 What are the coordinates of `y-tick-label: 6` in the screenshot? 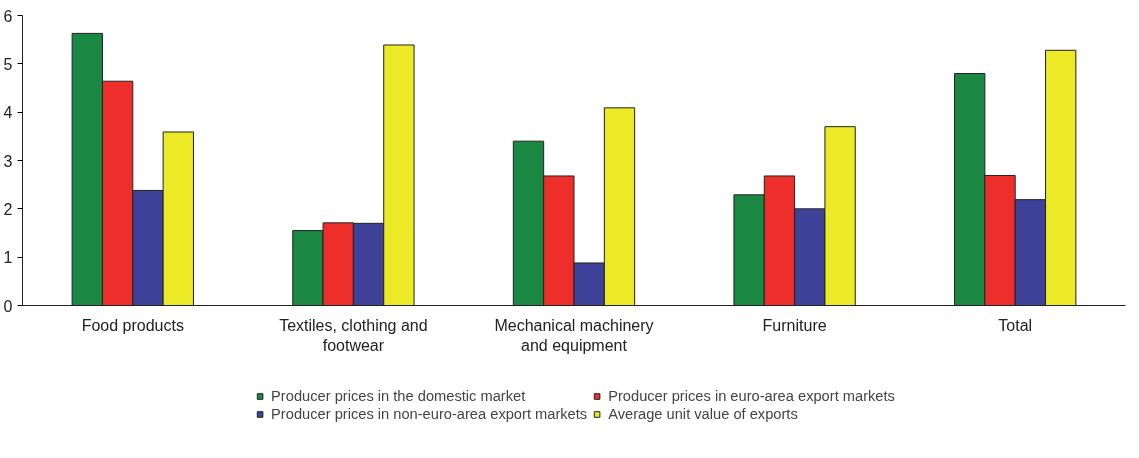 It's located at (8, 16).